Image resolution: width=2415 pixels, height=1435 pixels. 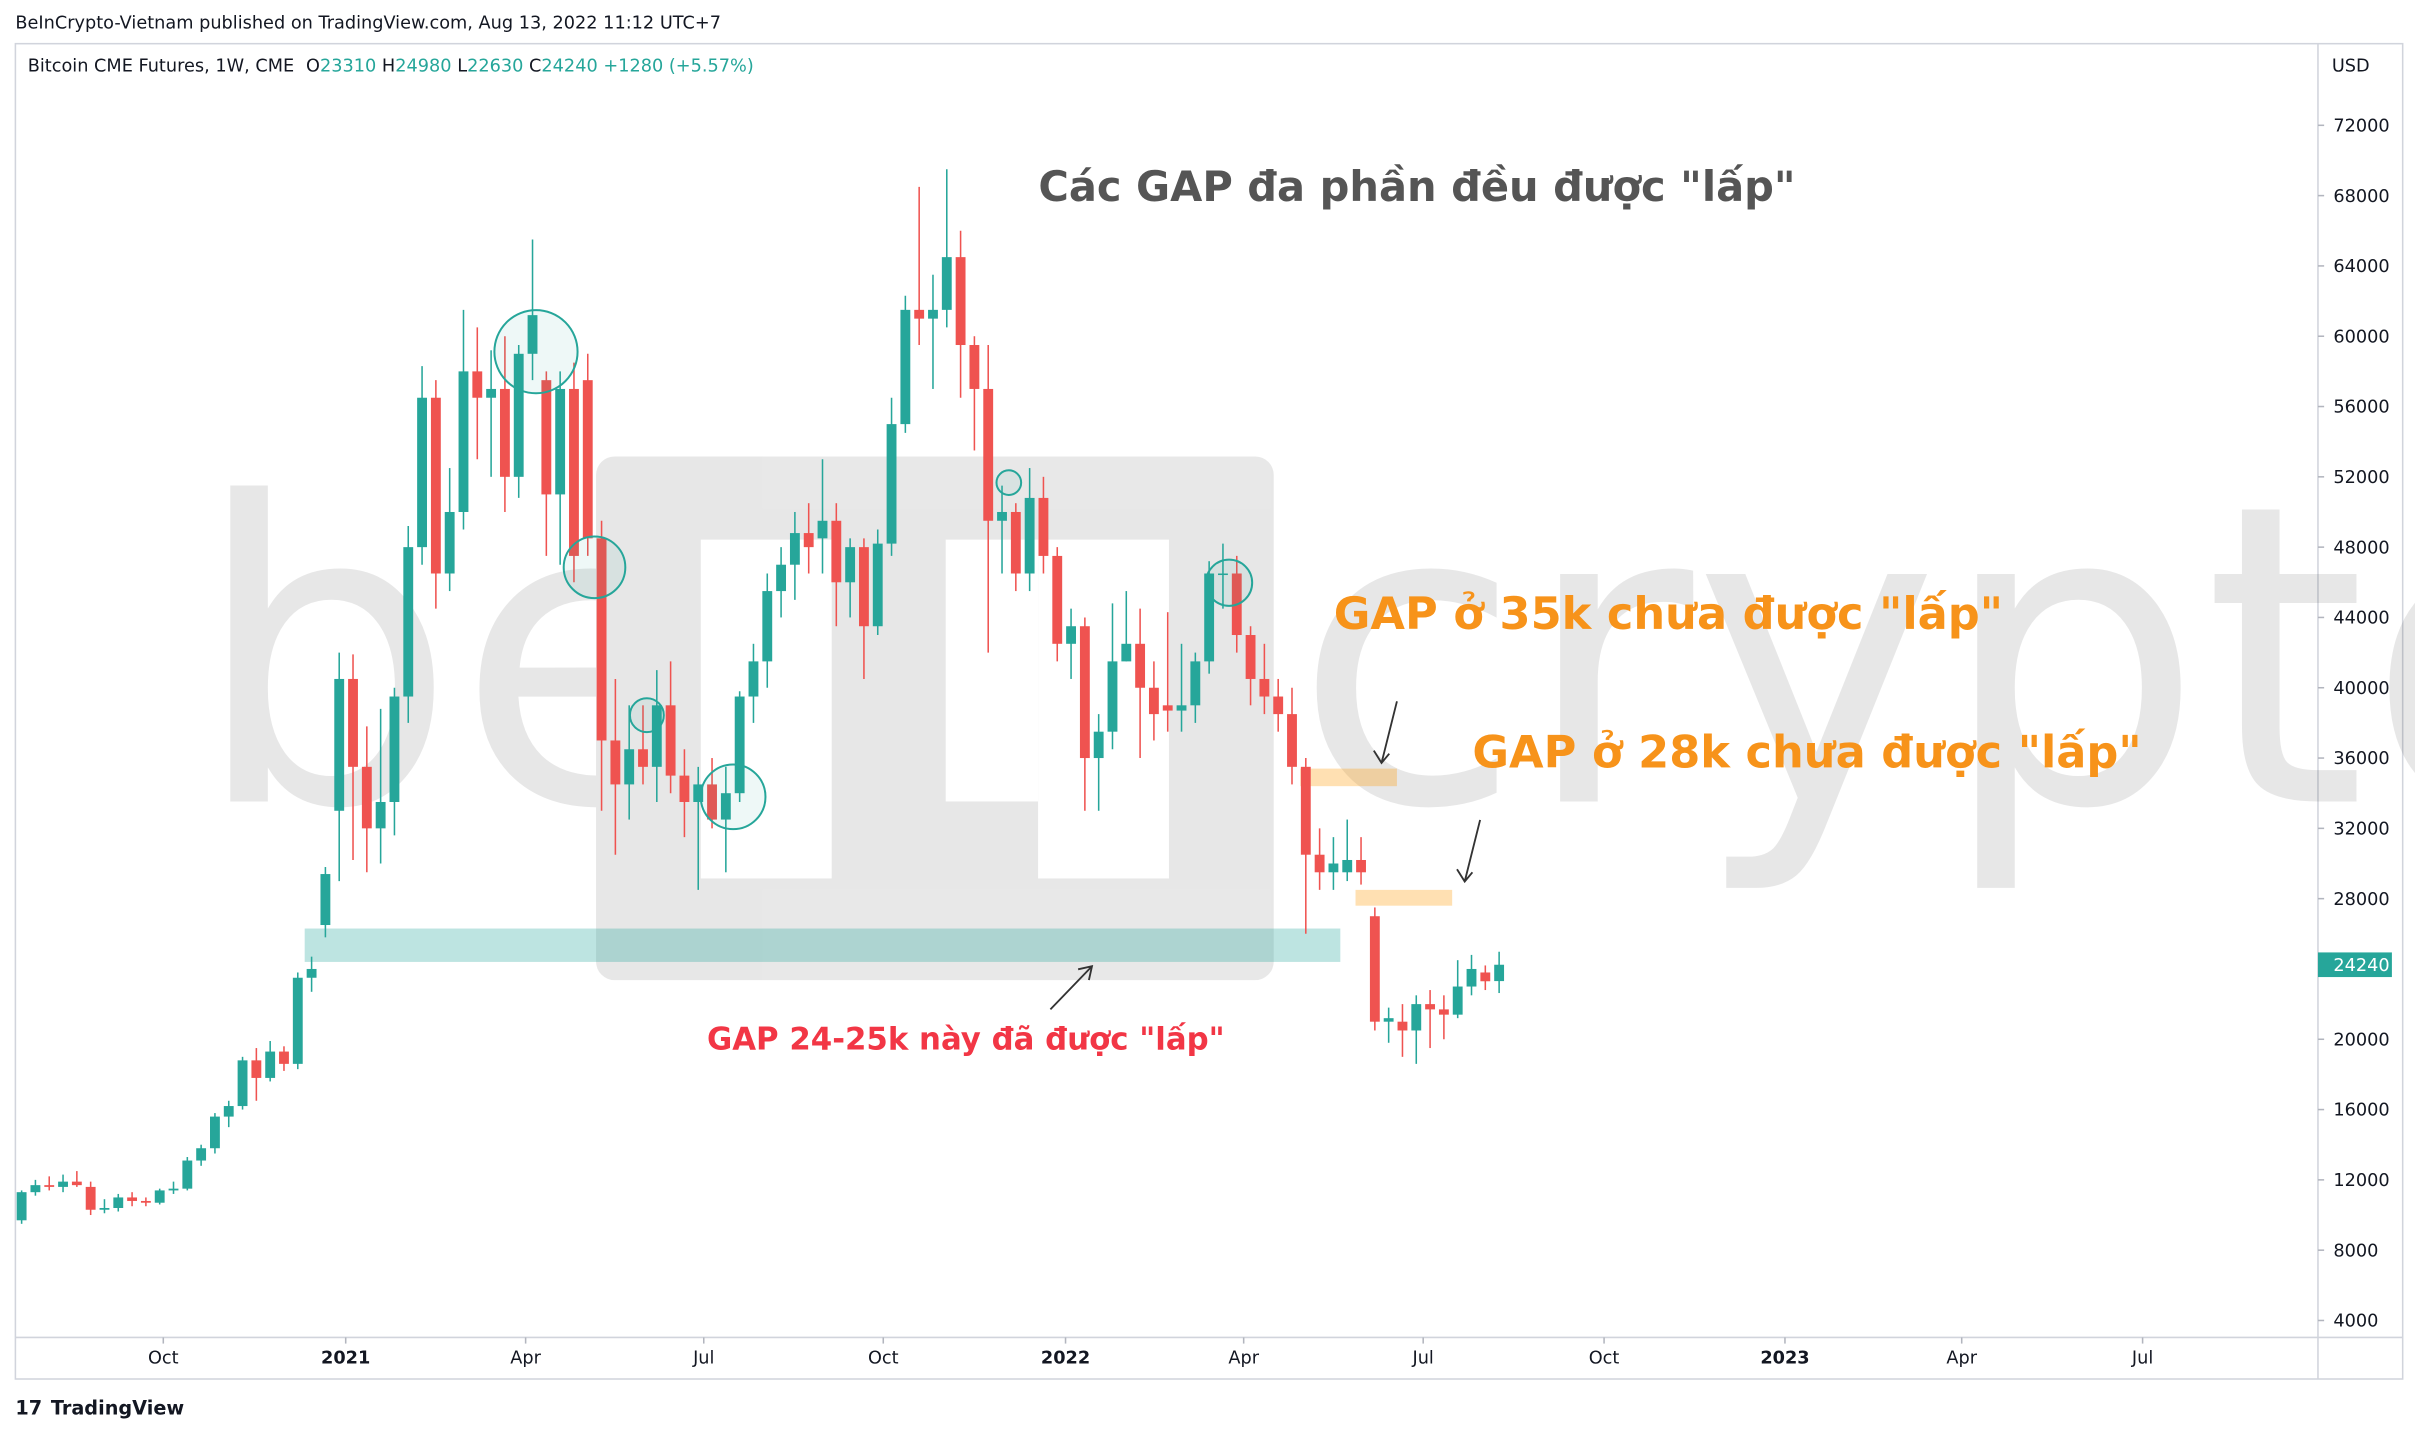 What do you see at coordinates (678, 66) in the screenshot?
I see `legend-change: +1280 (+5.57%)` at bounding box center [678, 66].